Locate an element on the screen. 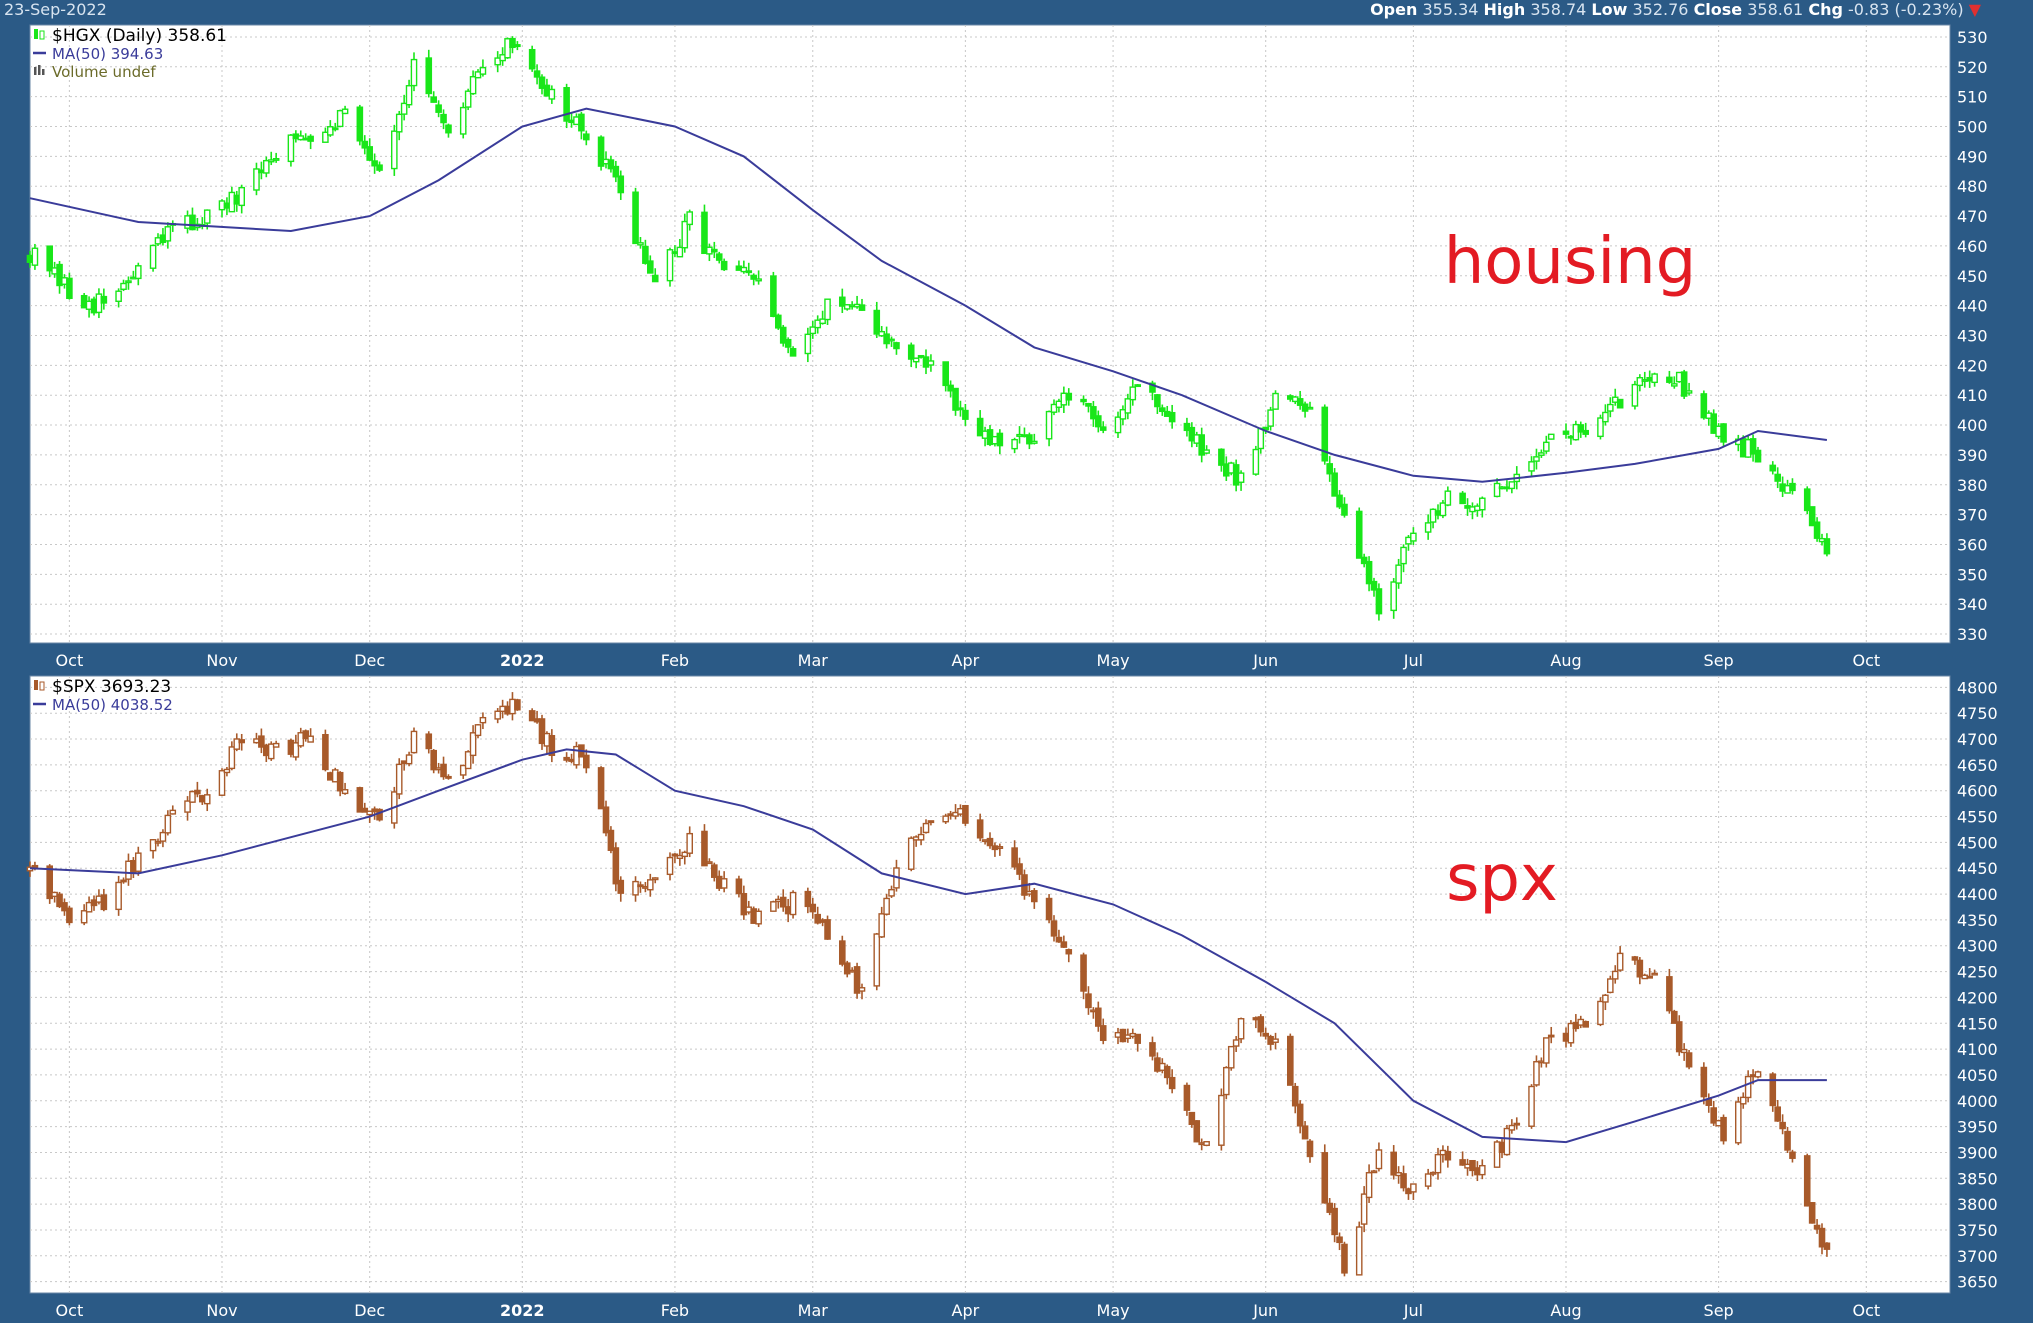  x-tick-label: Dec is located at coordinates (369, 1310).